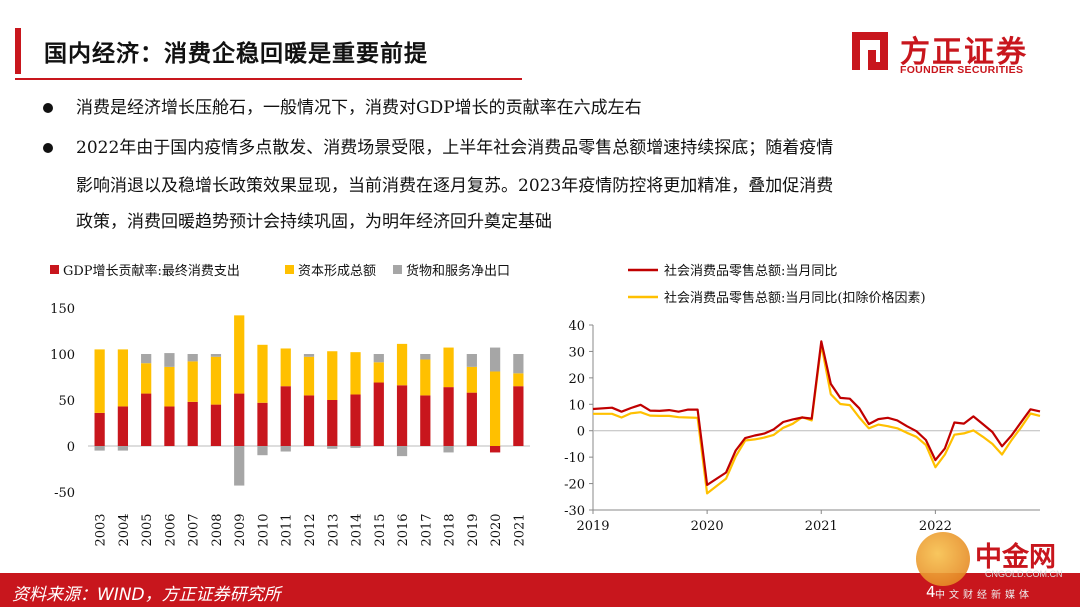 The height and width of the screenshot is (607, 1080). Describe the element at coordinates (310, 529) in the screenshot. I see `x-tick-label: 2012` at that location.